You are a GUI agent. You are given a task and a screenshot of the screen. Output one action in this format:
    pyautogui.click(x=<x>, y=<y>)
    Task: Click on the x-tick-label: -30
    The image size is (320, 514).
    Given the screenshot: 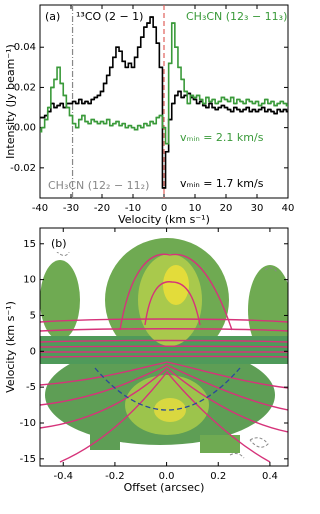 What is the action you would take?
    pyautogui.click(x=71, y=208)
    